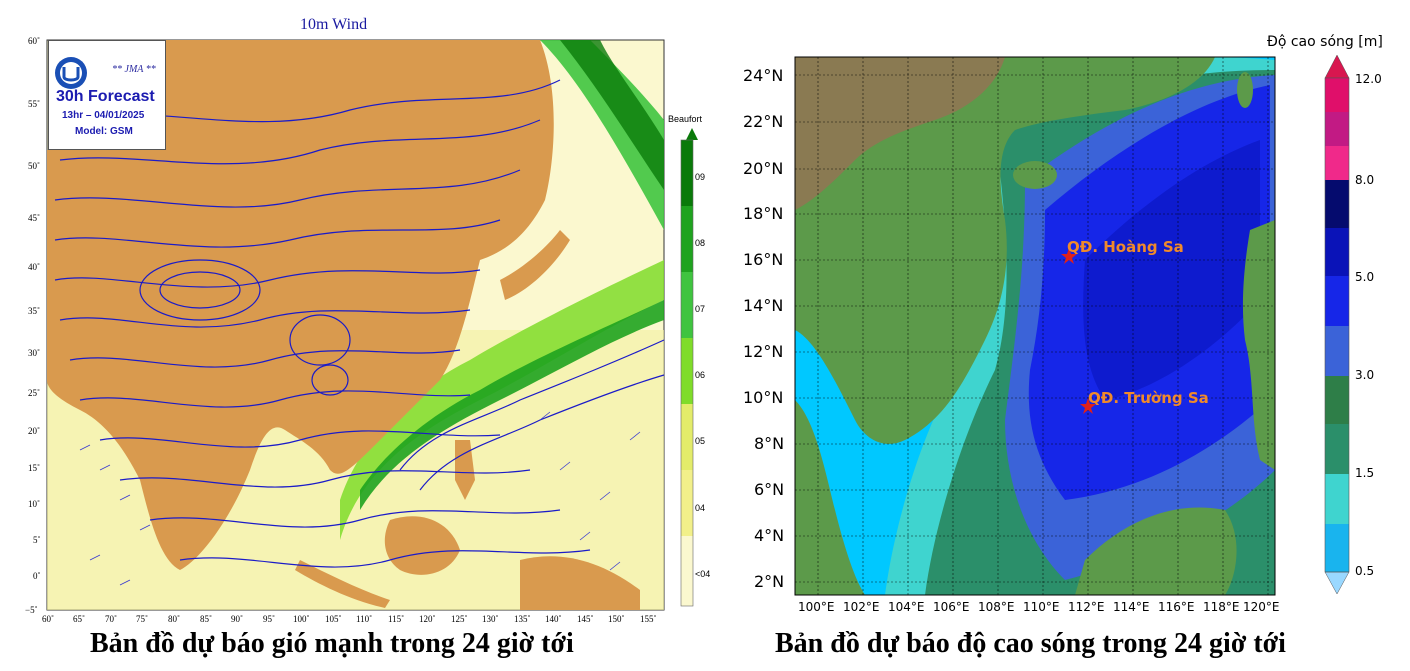 The width and height of the screenshot is (1410, 671). Describe the element at coordinates (1365, 180) in the screenshot. I see `colorbar-label: 8.0` at that location.